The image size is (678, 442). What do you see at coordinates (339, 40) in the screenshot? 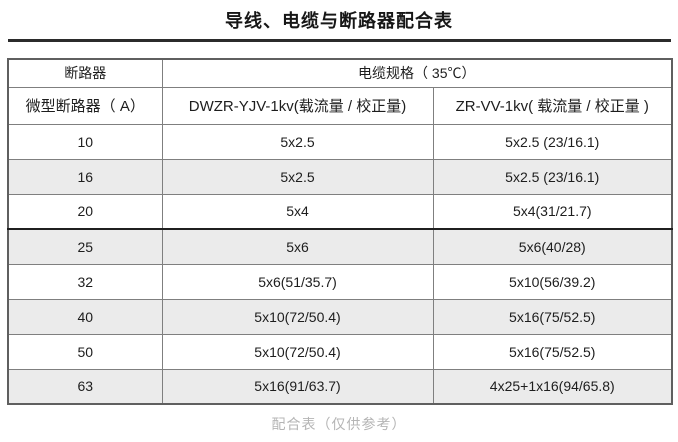
I see `title-divider` at bounding box center [339, 40].